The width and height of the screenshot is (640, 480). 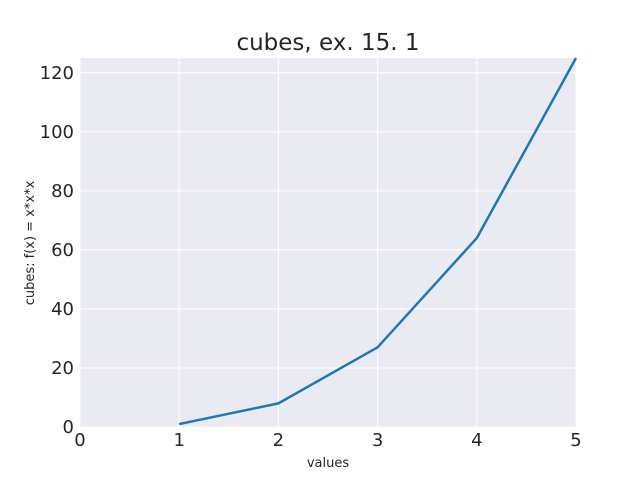 I want to click on x-axis-label: values, so click(x=328, y=463).